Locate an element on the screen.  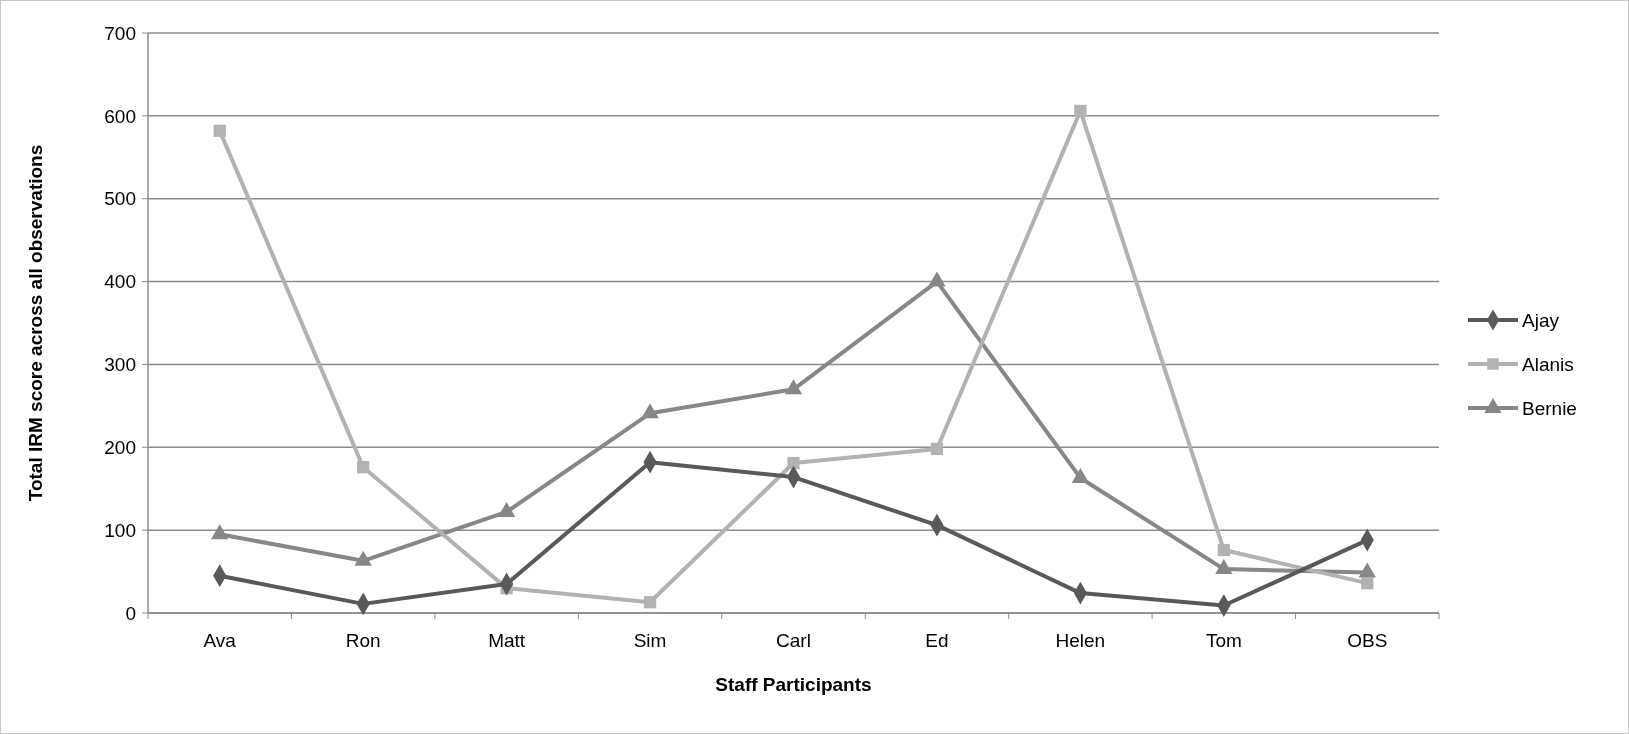
x-tick-label: Ava is located at coordinates (220, 640).